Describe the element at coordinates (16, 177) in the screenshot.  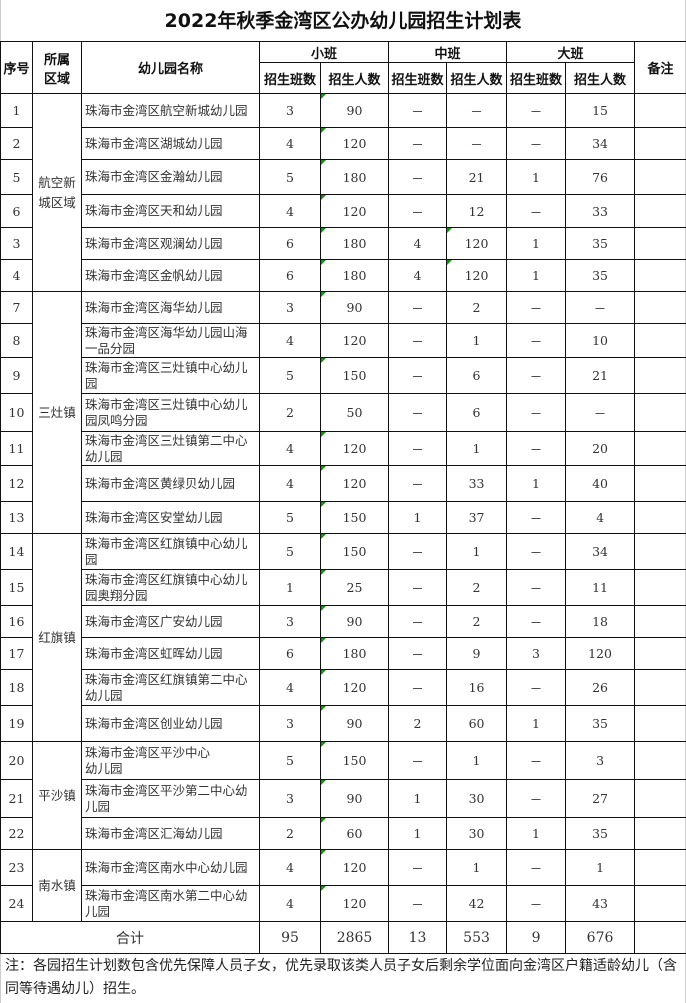
I see `seq-cell: 5` at that location.